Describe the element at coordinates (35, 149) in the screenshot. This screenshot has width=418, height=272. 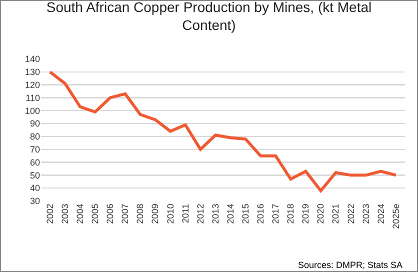
I see `y-tick-label: 70` at that location.